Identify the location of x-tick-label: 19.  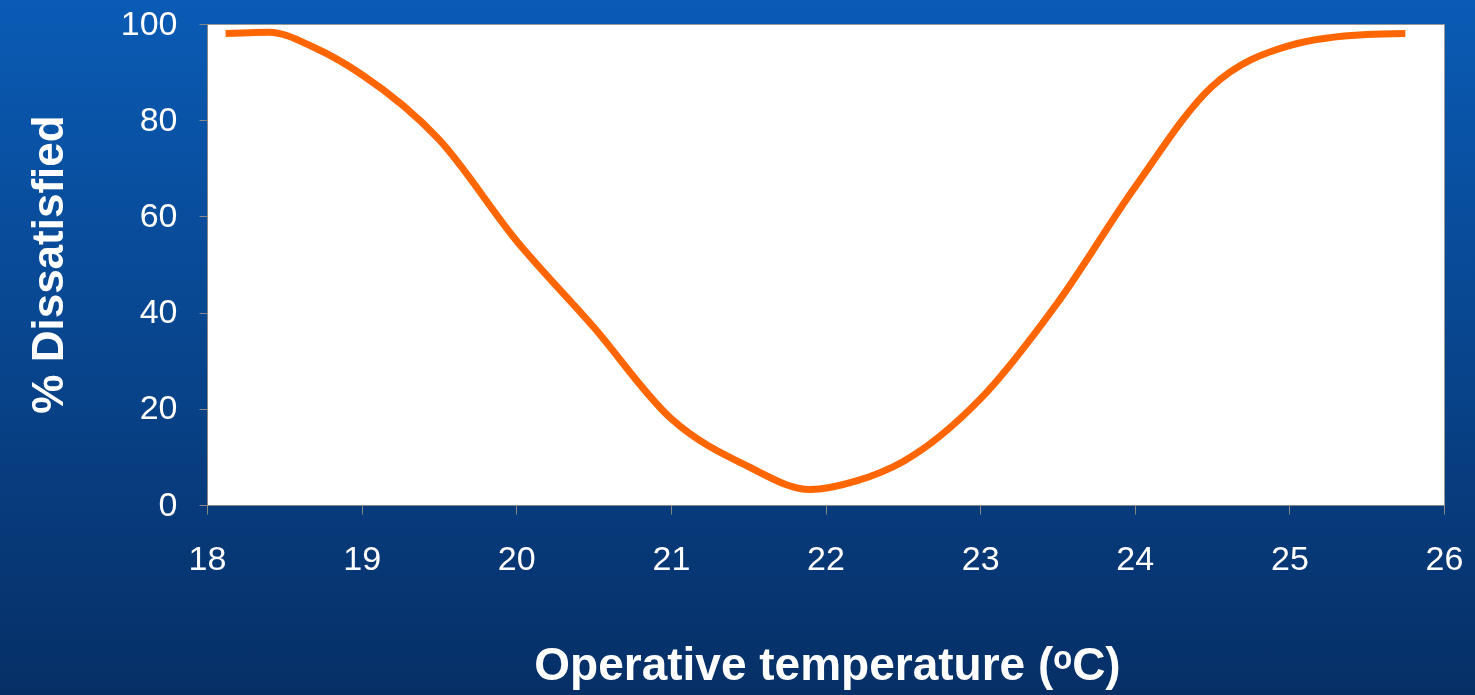
(362, 557).